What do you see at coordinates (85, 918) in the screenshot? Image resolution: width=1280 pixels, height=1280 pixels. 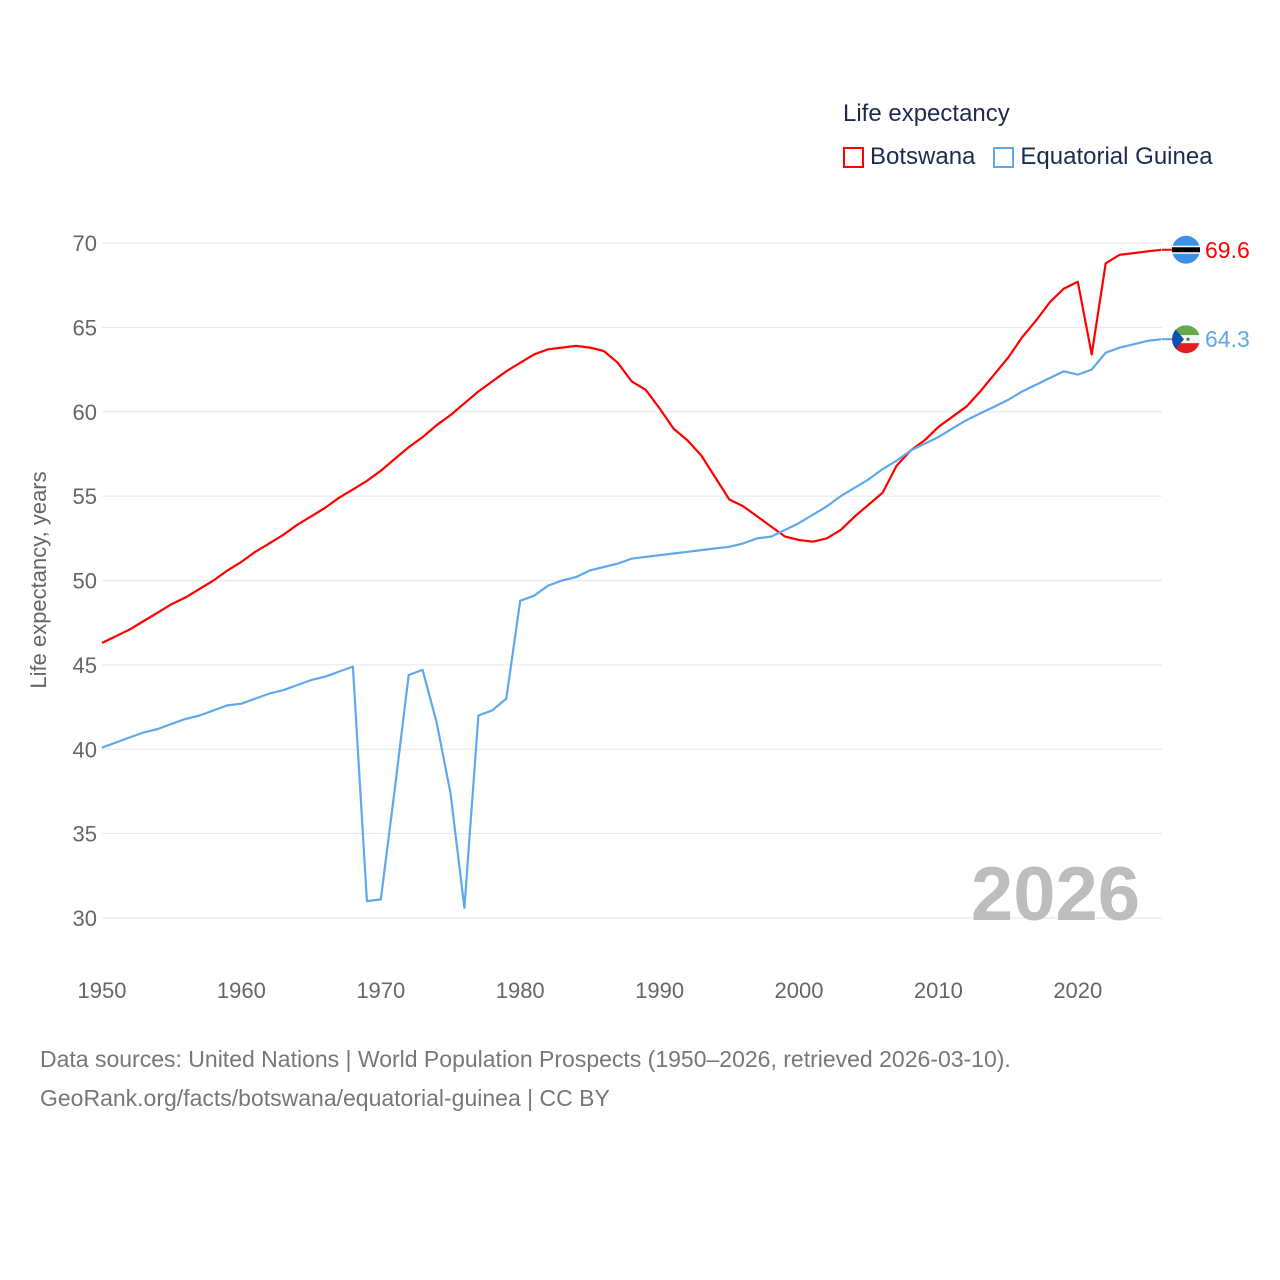 I see `y-tick-label: 30` at bounding box center [85, 918].